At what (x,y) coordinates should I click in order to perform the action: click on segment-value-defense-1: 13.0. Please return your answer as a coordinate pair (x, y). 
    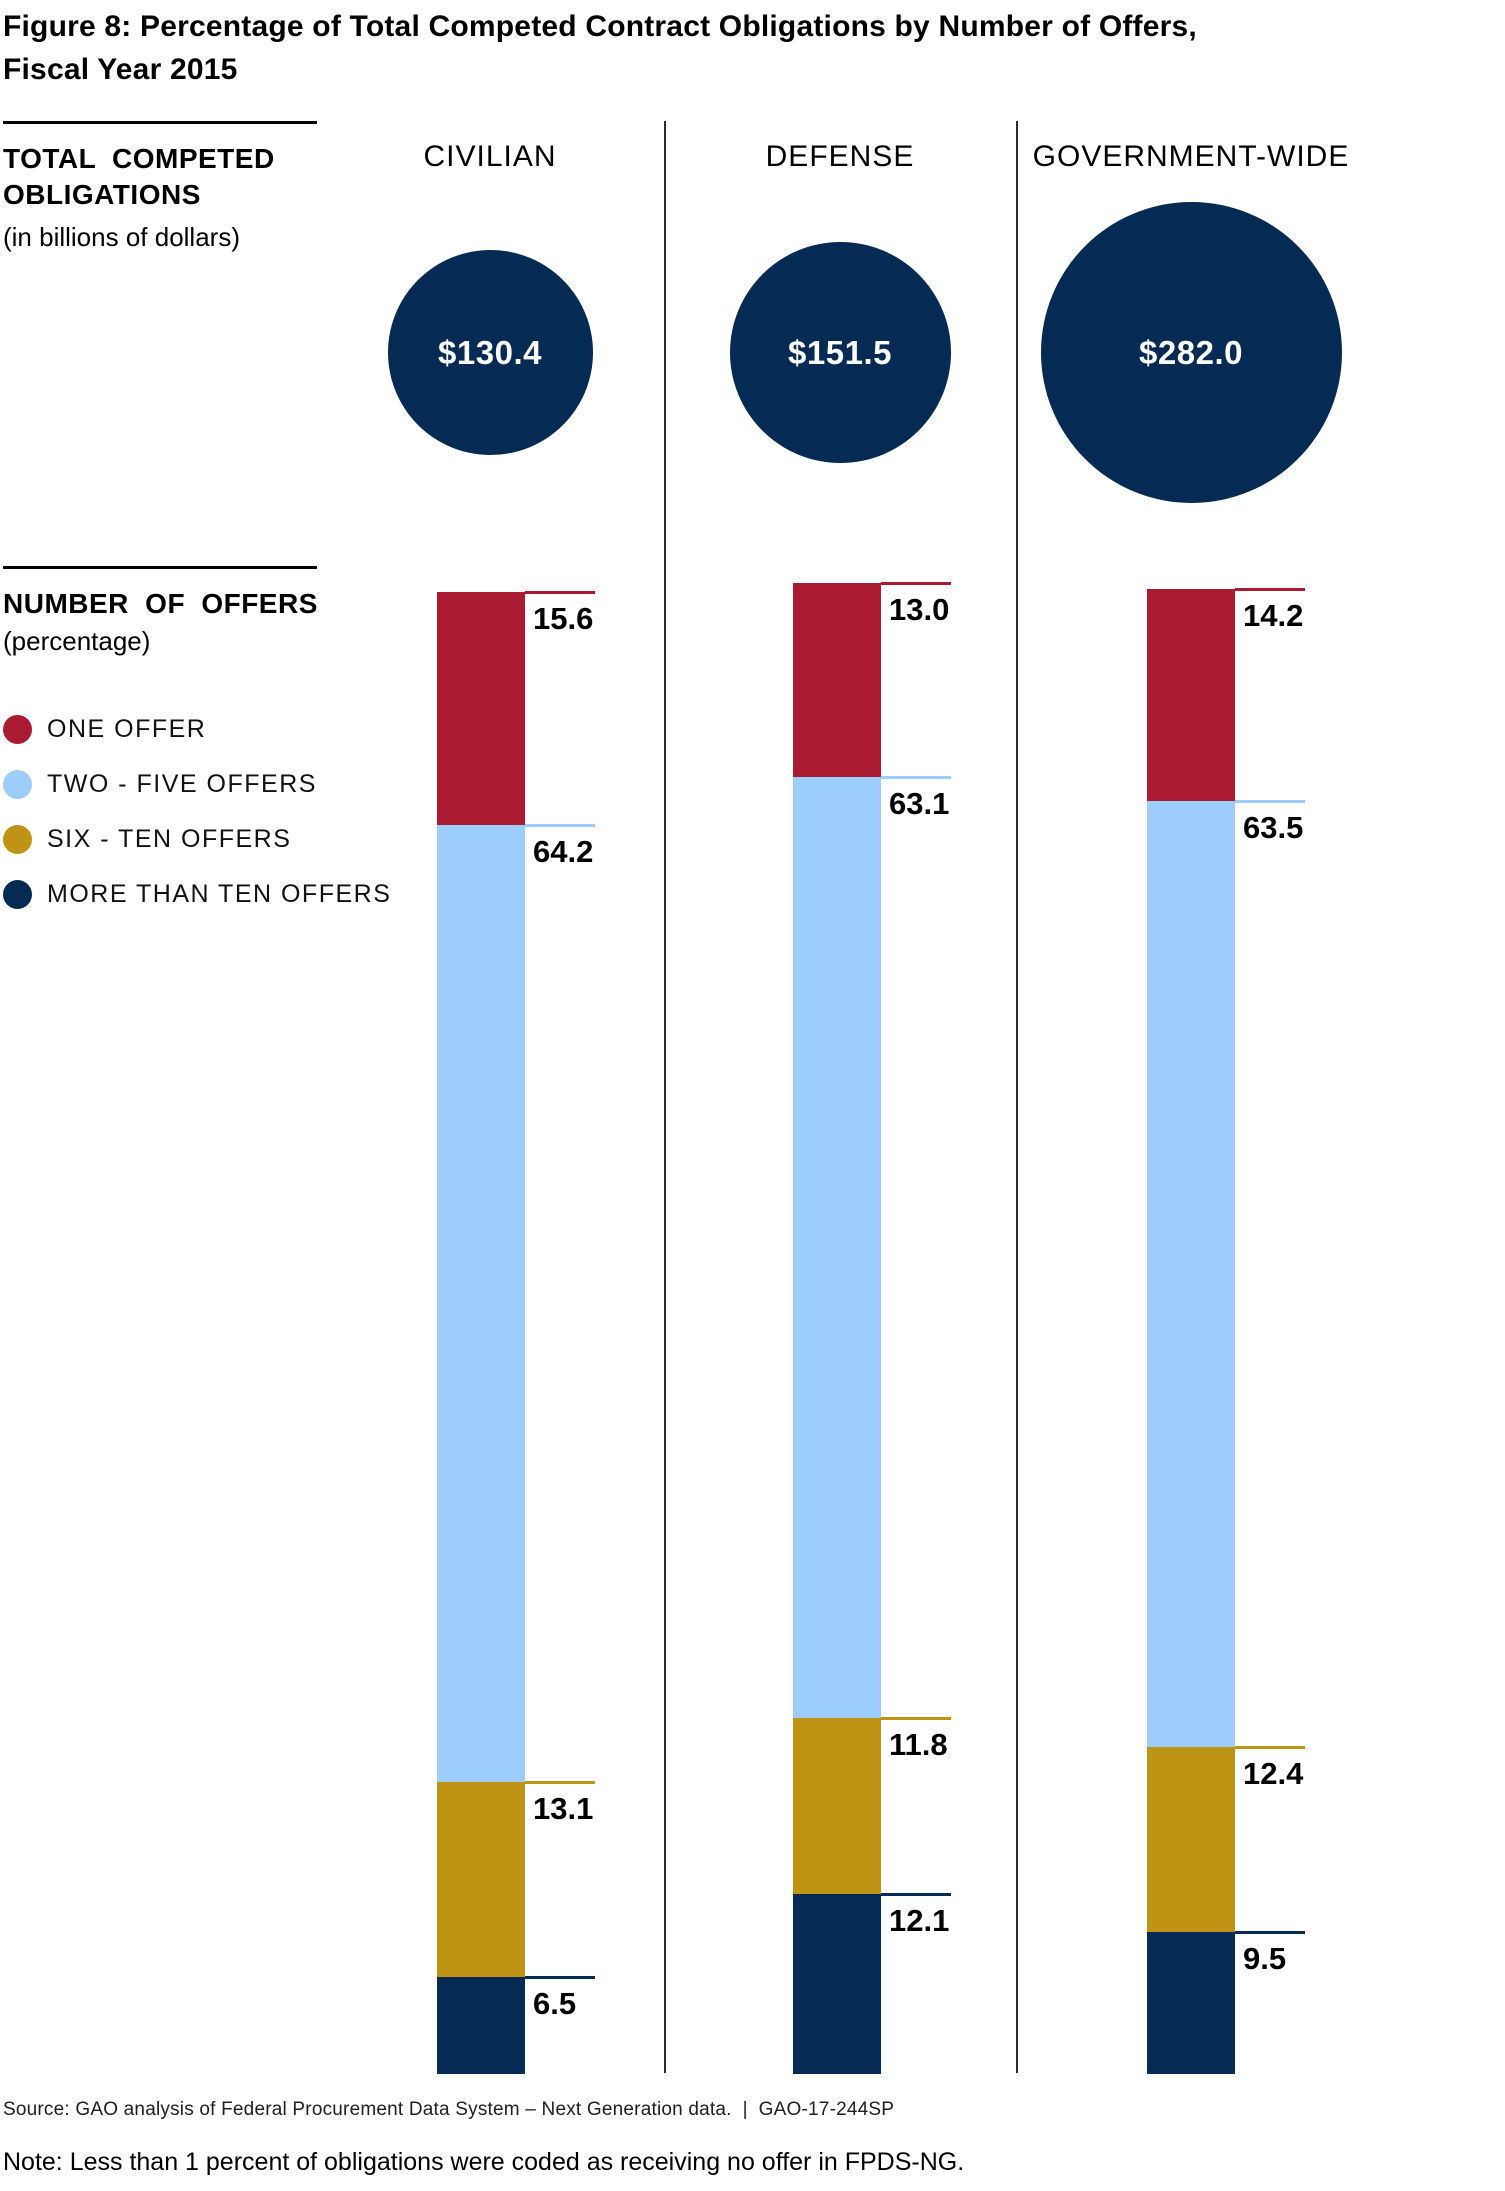
    Looking at the image, I should click on (919, 609).